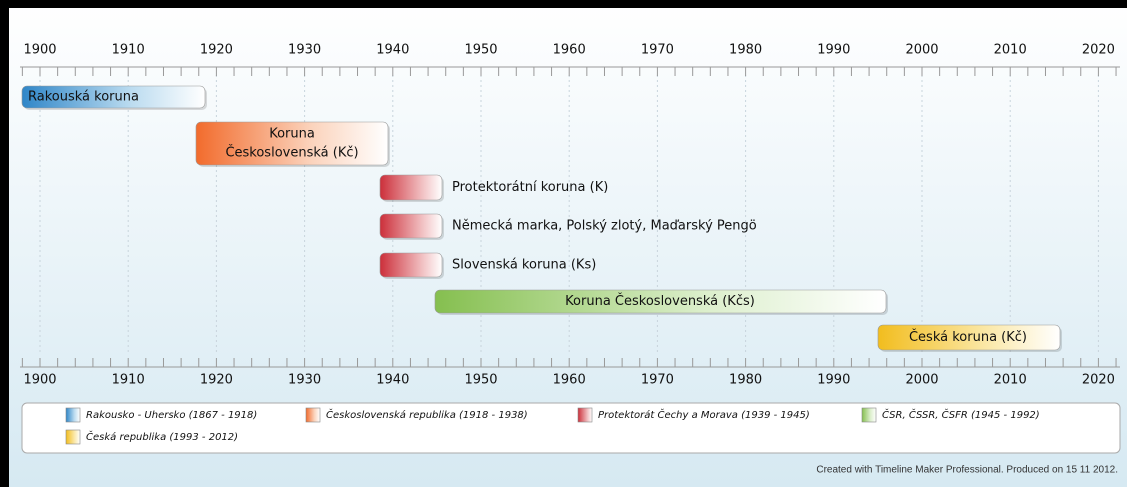 The image size is (1127, 487). I want to click on top-border, so click(563, 4).